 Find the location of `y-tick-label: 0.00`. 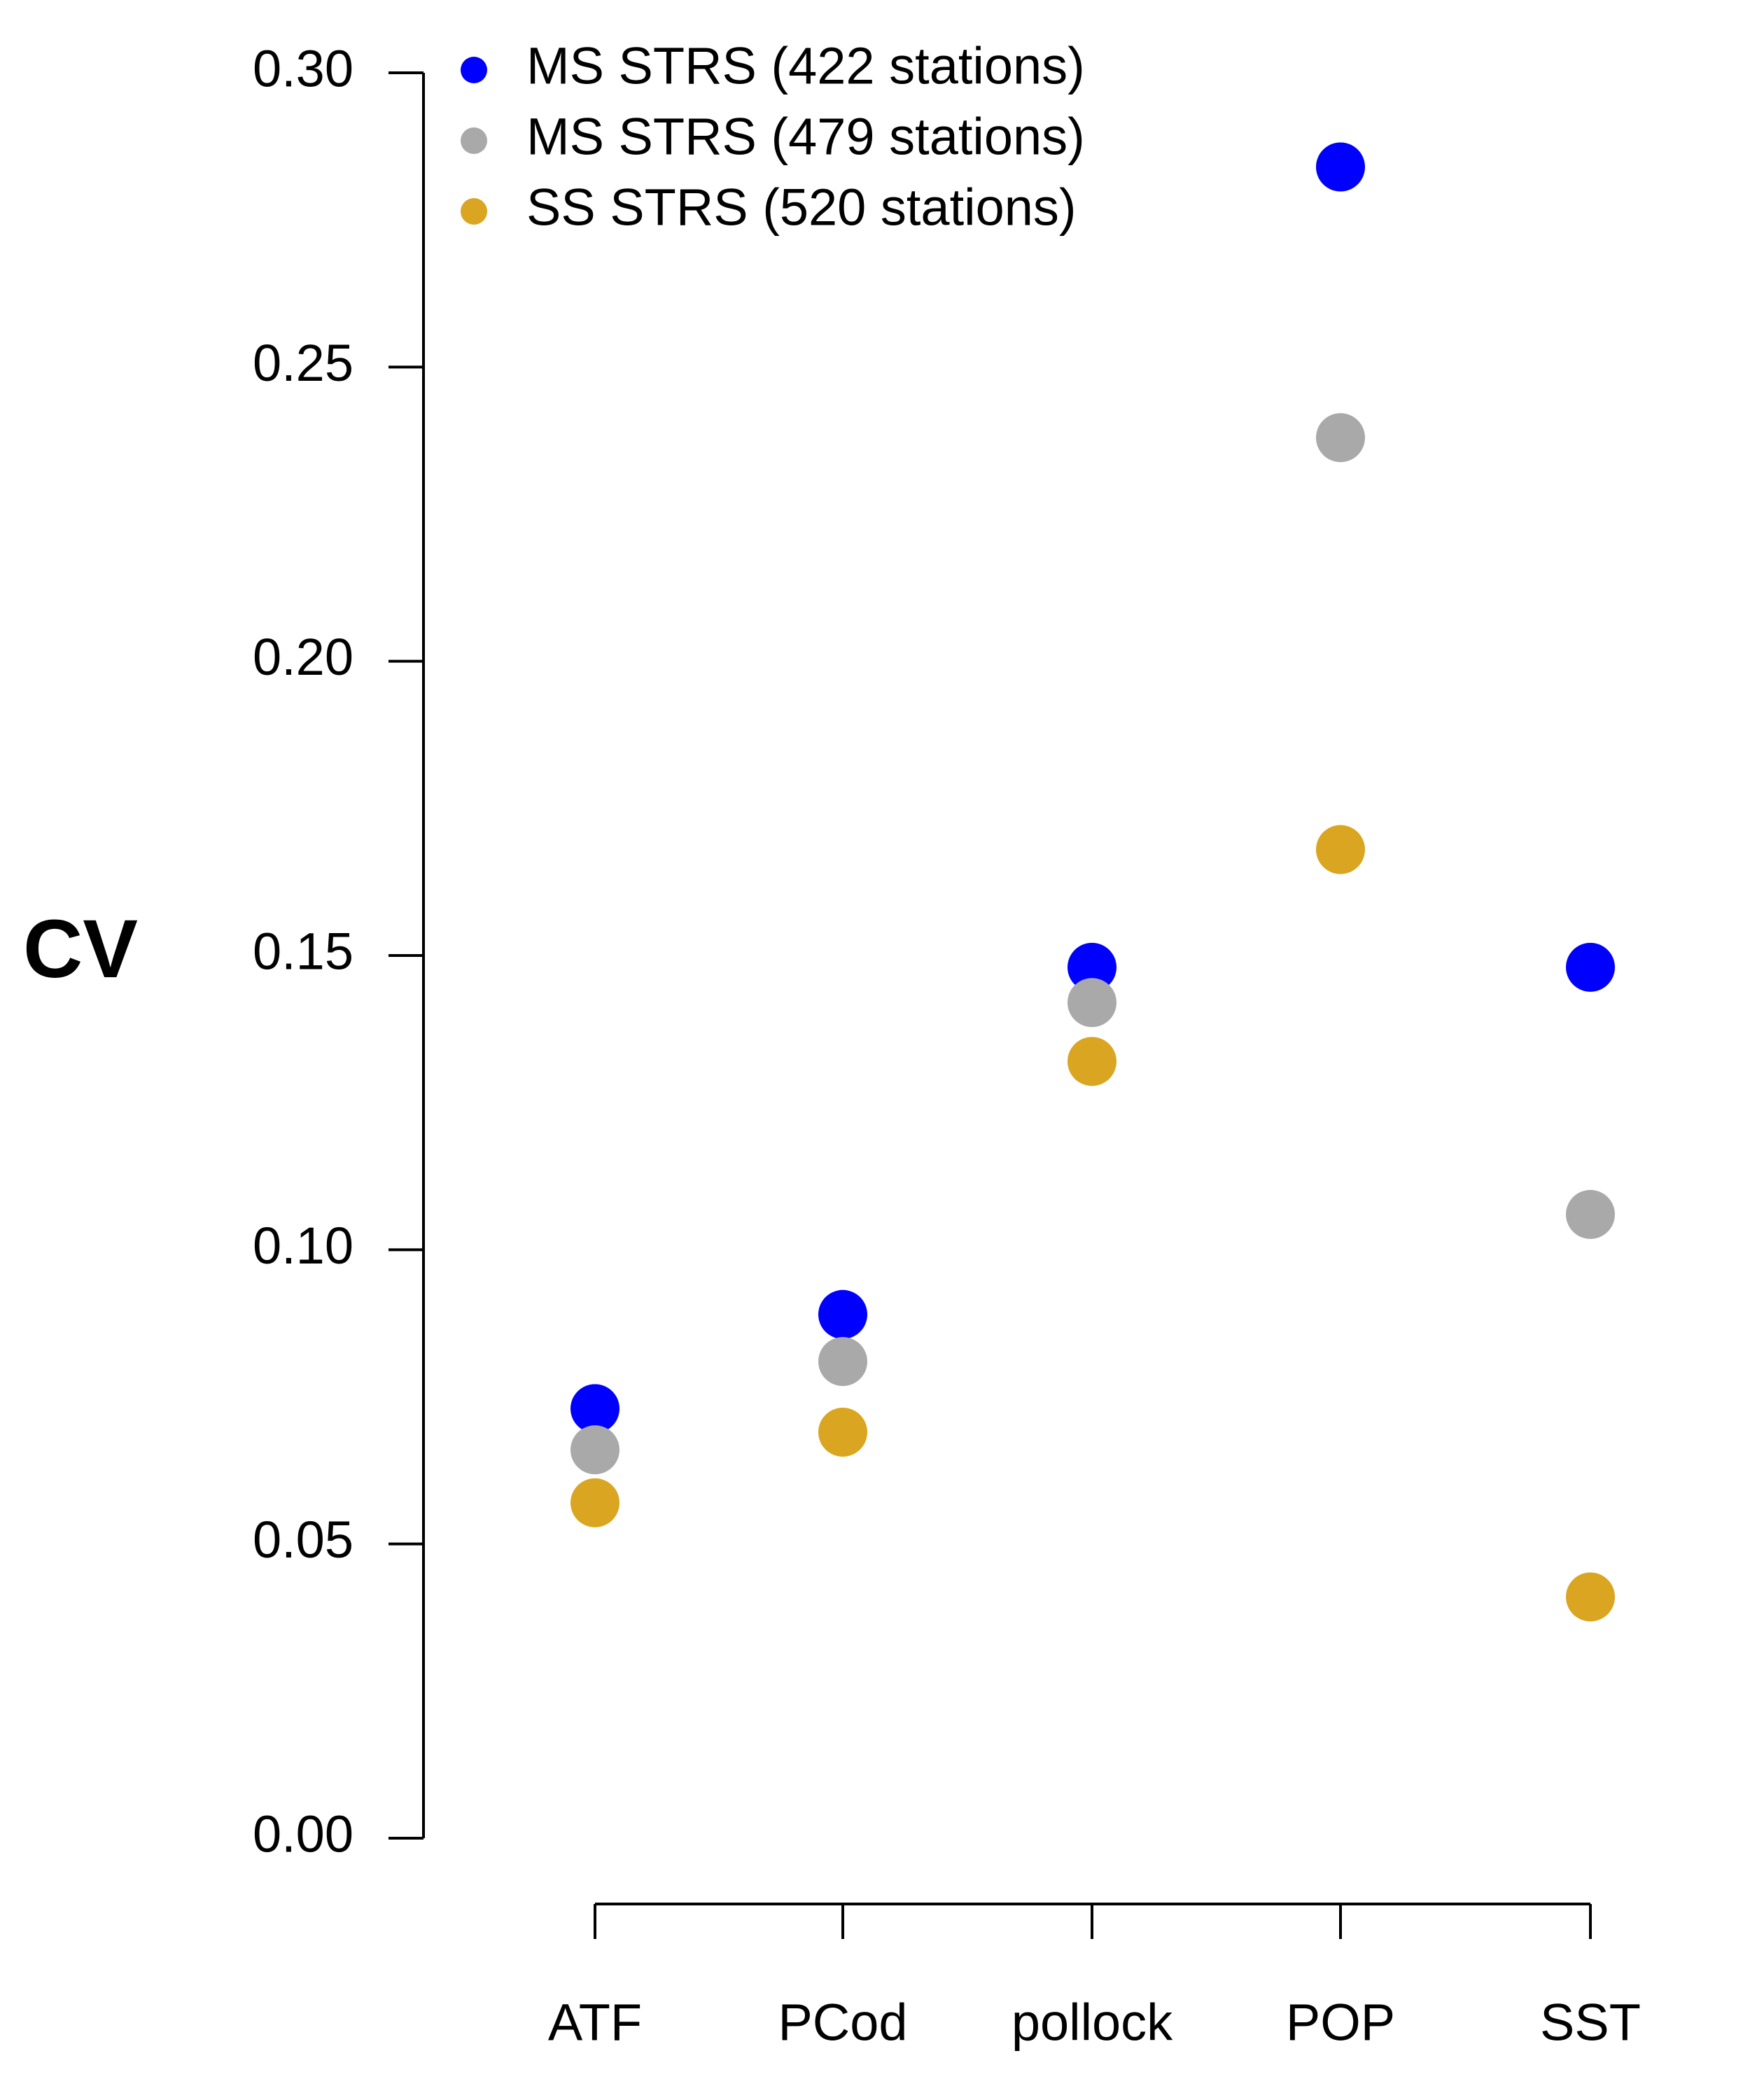

y-tick-label: 0.00 is located at coordinates (303, 1834).